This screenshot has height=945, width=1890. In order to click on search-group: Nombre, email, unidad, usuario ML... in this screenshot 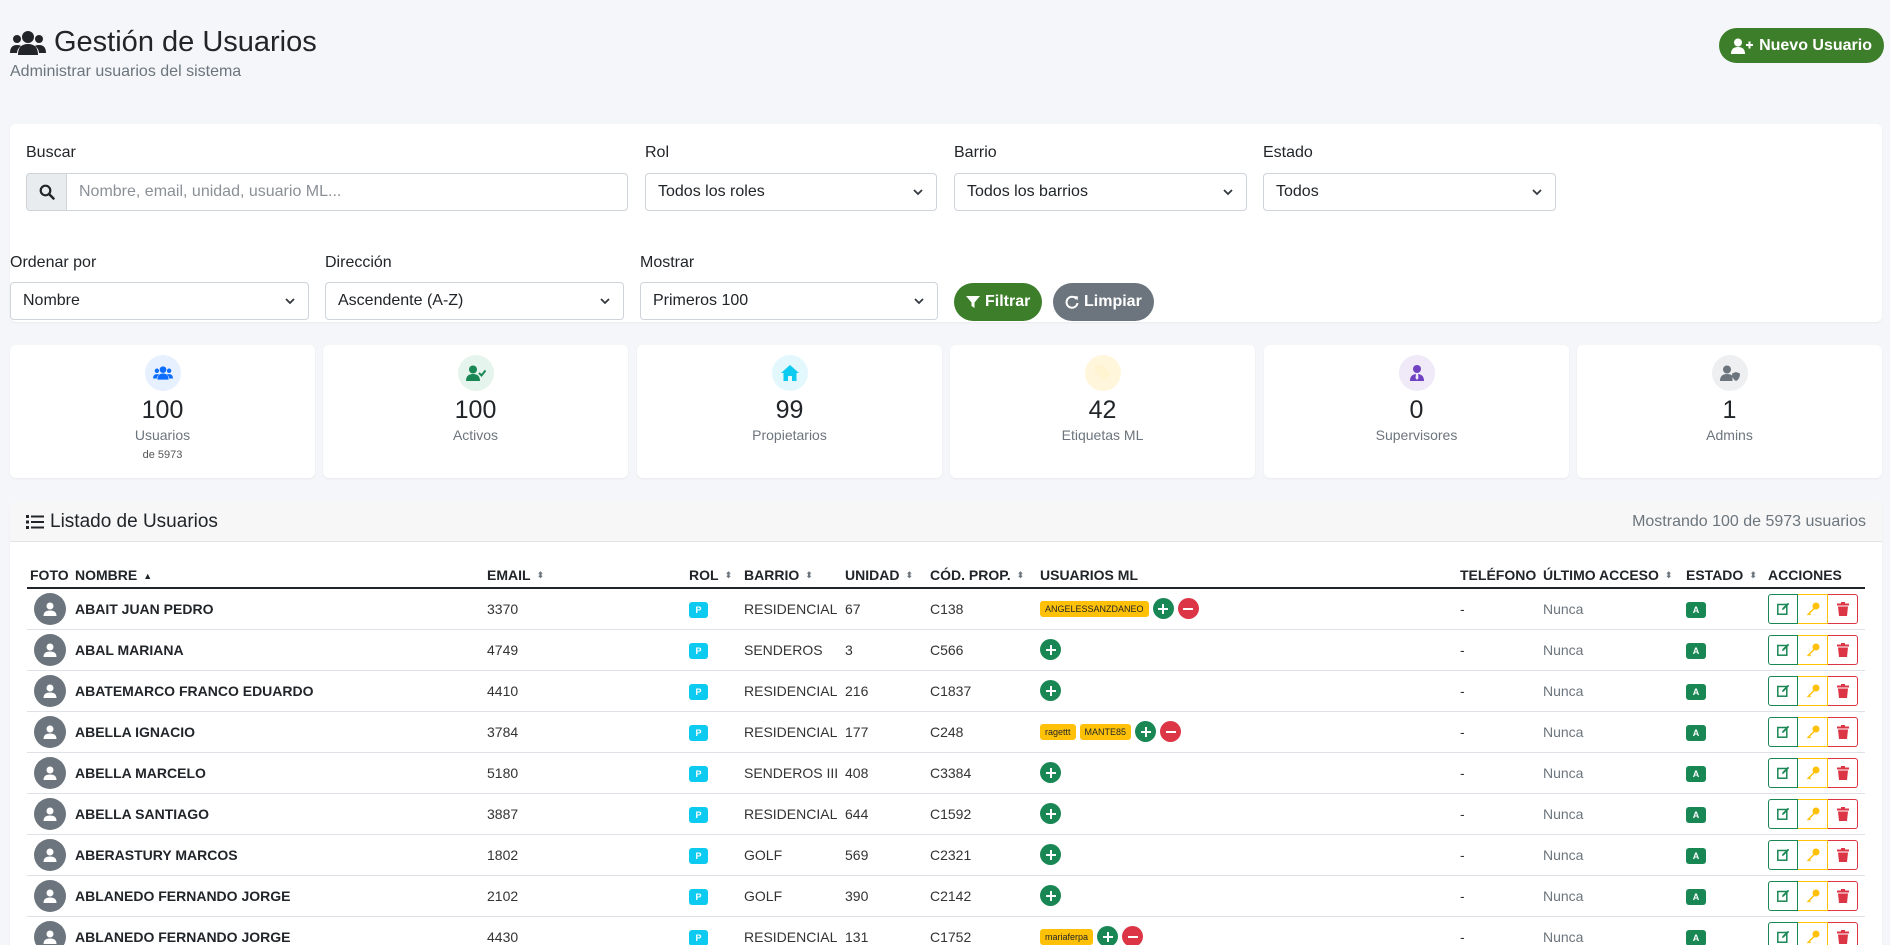, I will do `click(327, 192)`.